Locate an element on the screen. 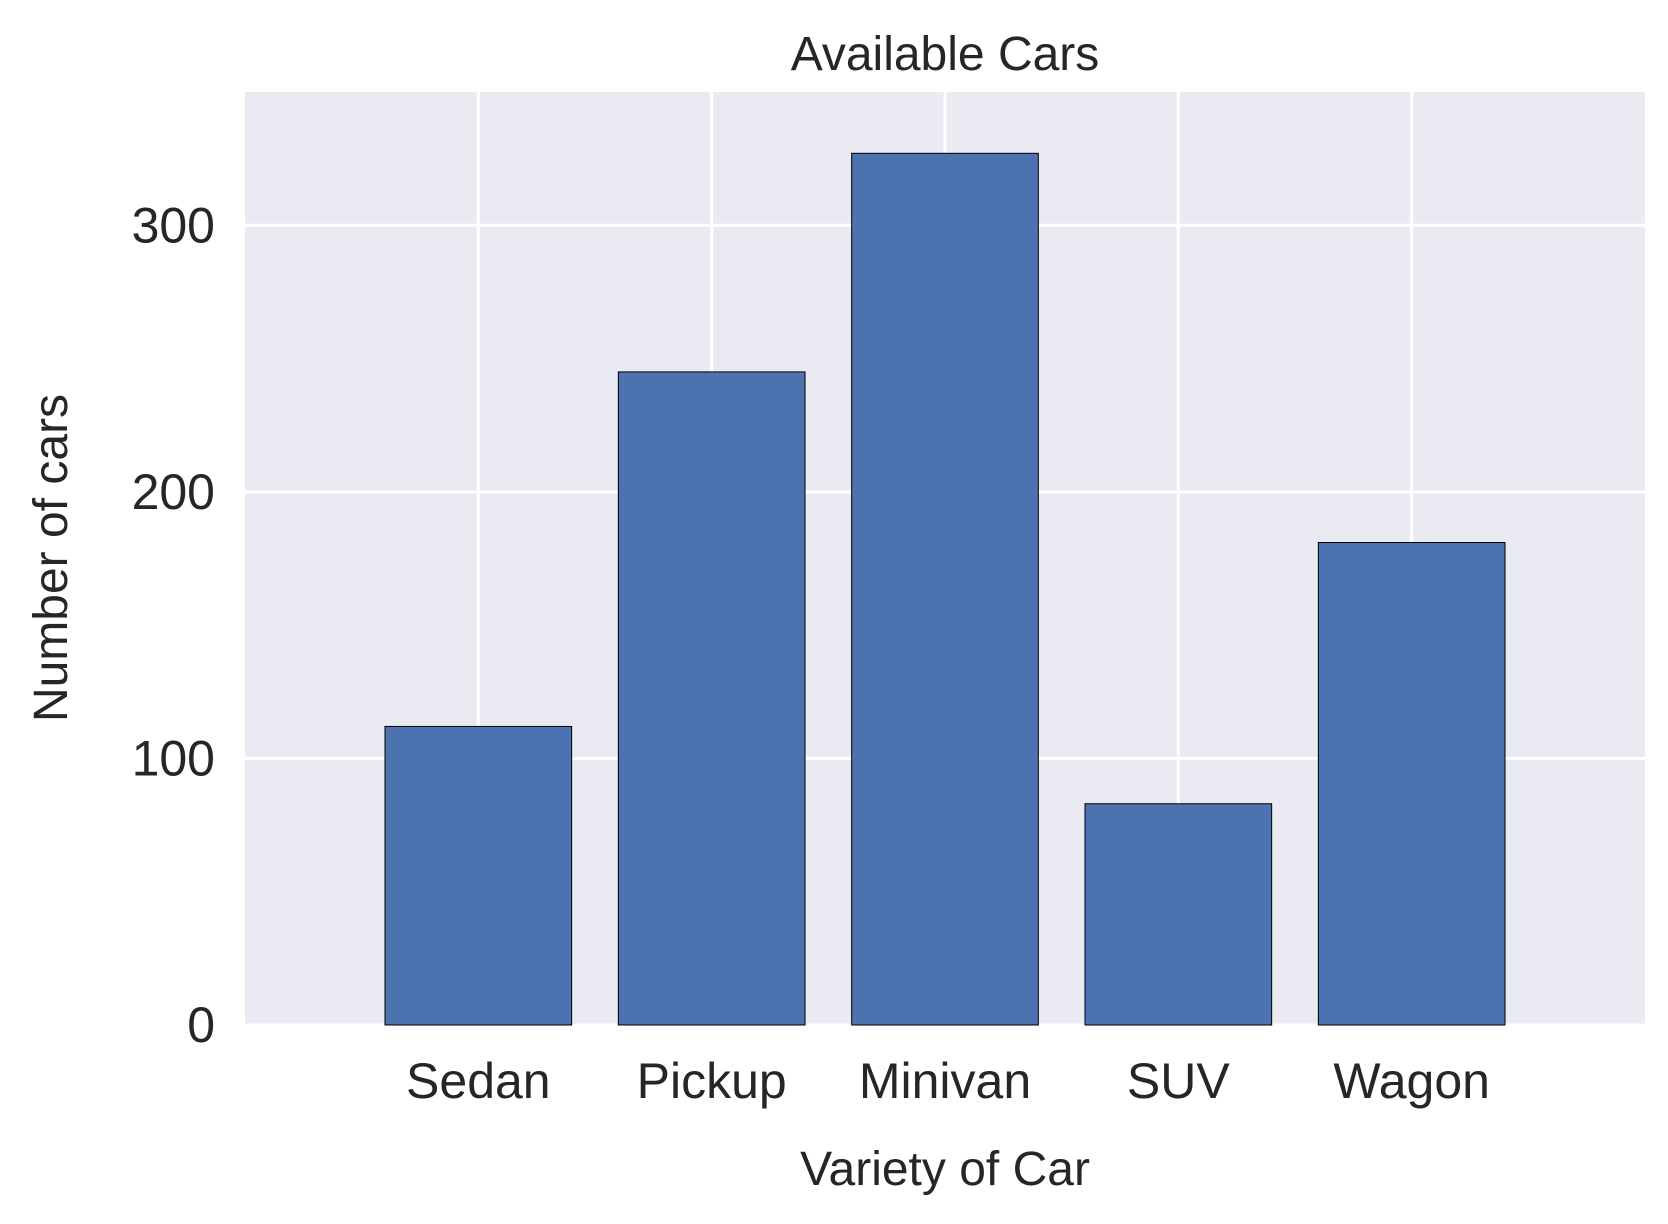 The image size is (1668, 1224). x-tick-label-wagon: Wagon is located at coordinates (1411, 1081).